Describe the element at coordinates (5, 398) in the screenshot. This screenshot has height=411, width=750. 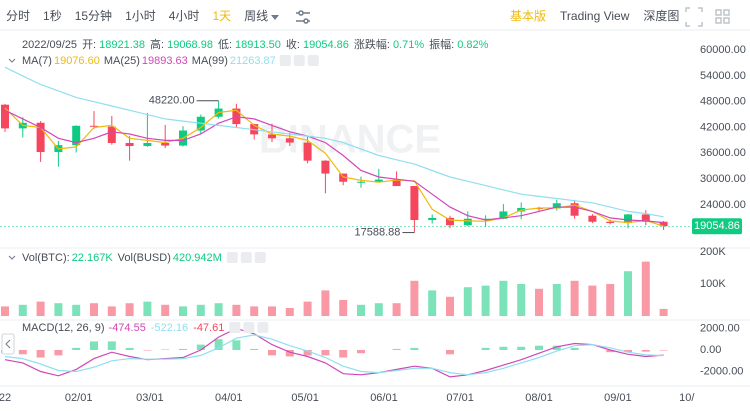
I see `x-tick-label: 22` at that location.